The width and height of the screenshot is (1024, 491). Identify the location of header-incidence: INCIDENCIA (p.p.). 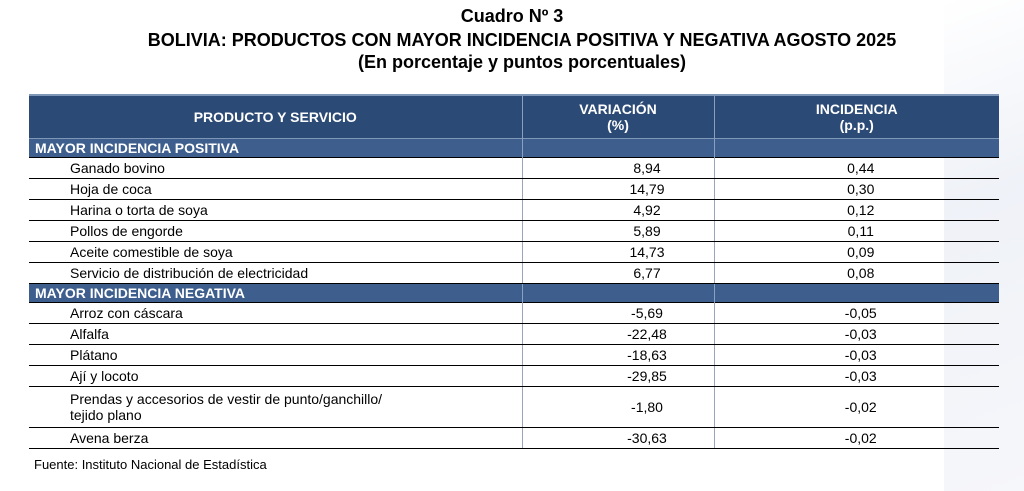
(856, 116).